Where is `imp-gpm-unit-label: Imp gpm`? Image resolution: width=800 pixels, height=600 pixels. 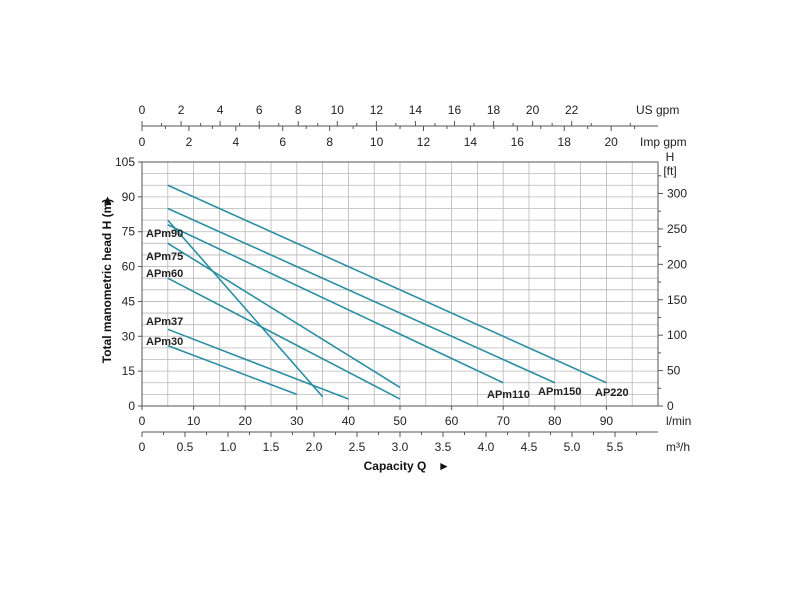
imp-gpm-unit-label: Imp gpm is located at coordinates (663, 142).